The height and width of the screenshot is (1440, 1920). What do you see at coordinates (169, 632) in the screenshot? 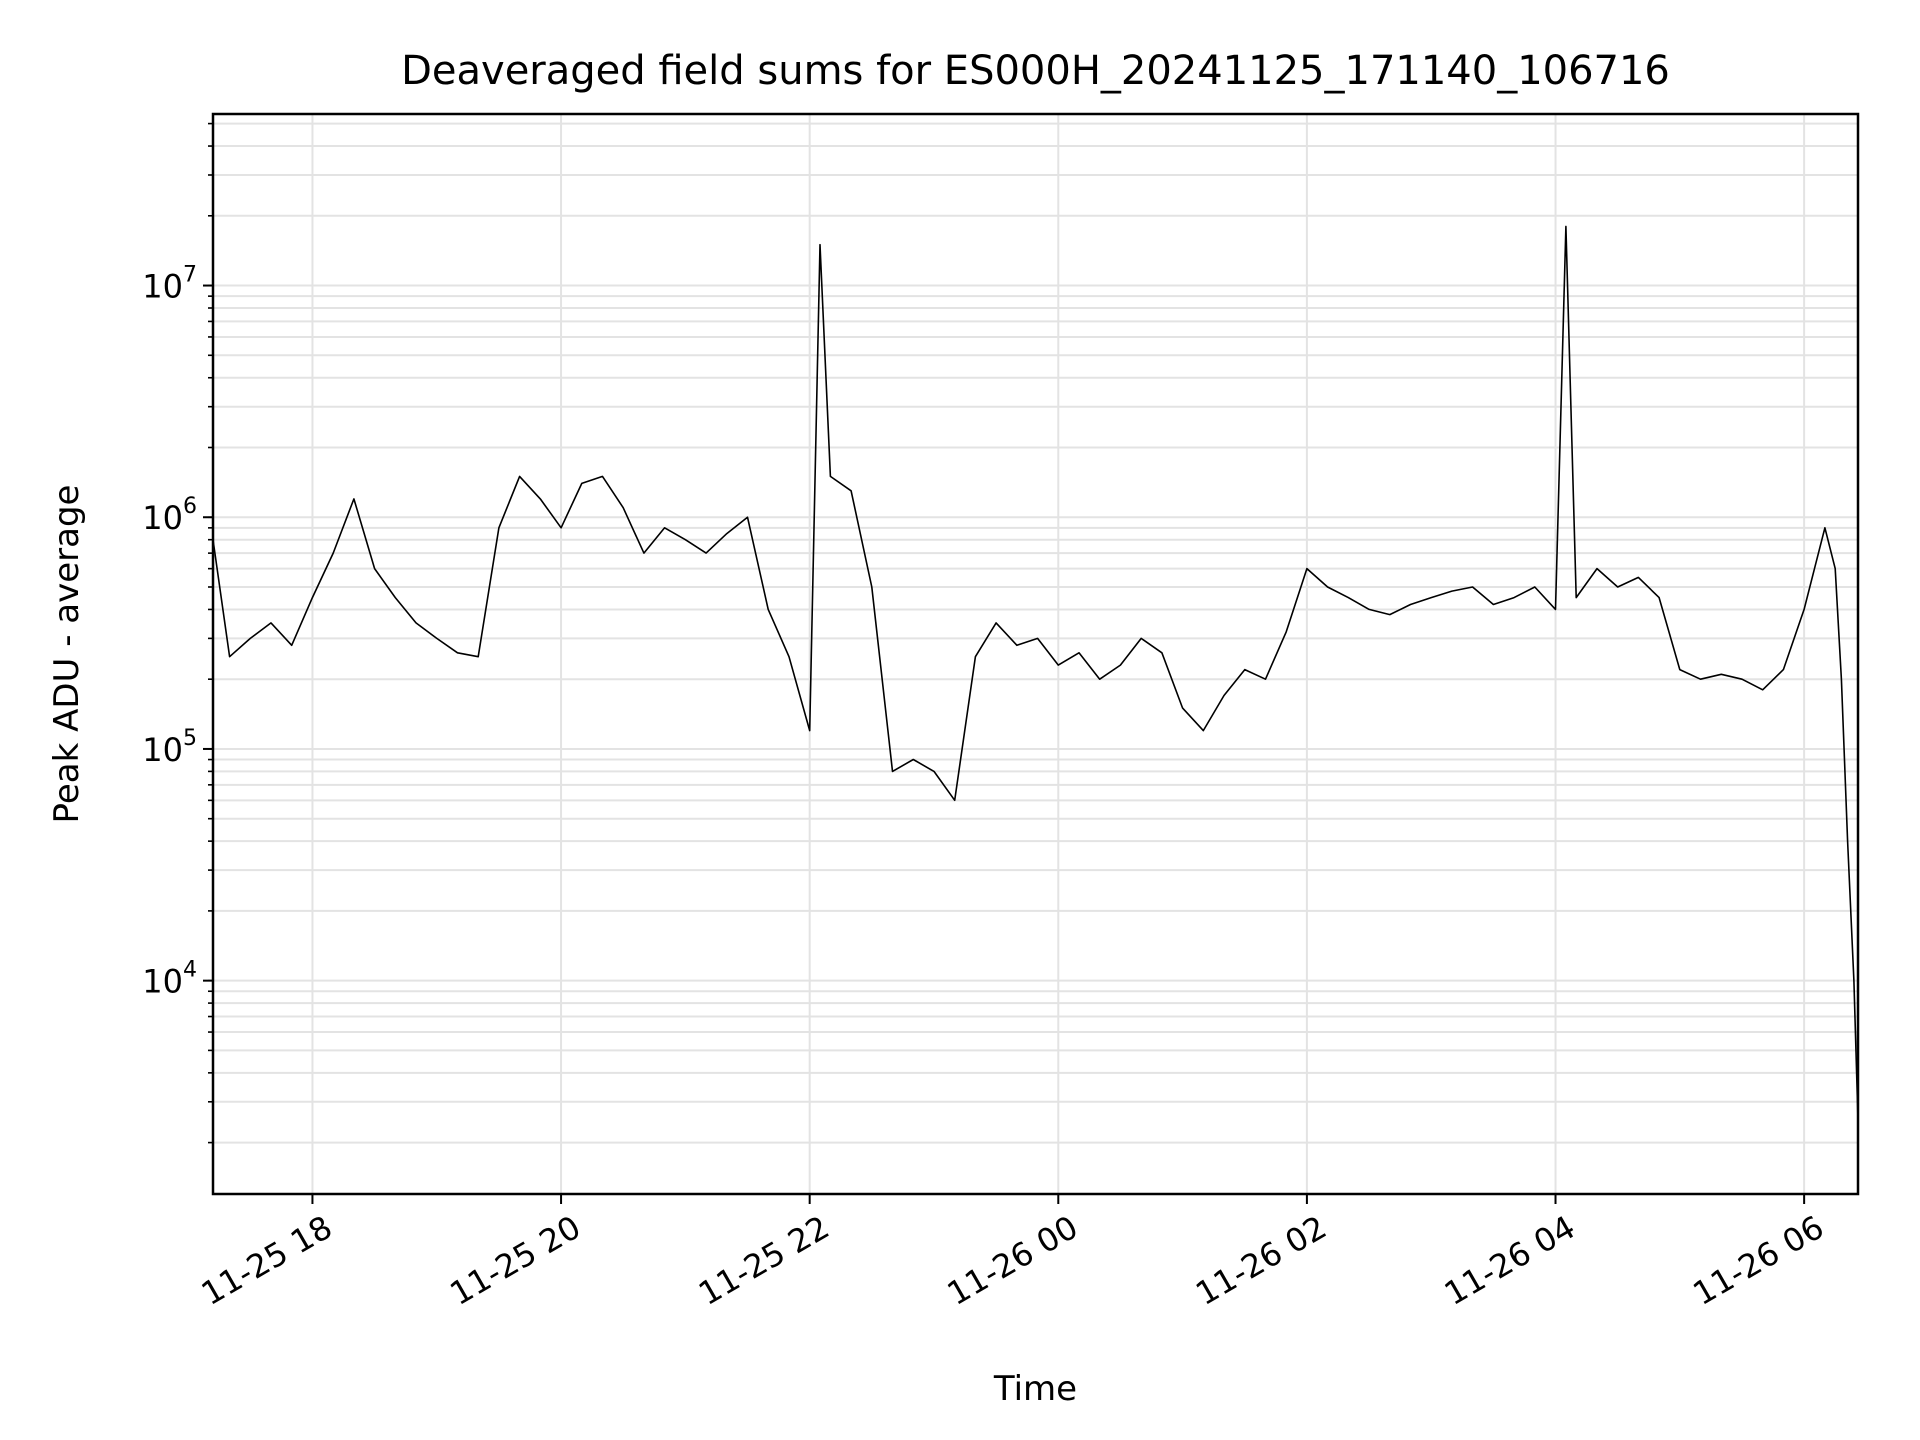
I see `y-tick-labels: 10⁴ 10⁵ 10⁶ 10⁷` at bounding box center [169, 632].